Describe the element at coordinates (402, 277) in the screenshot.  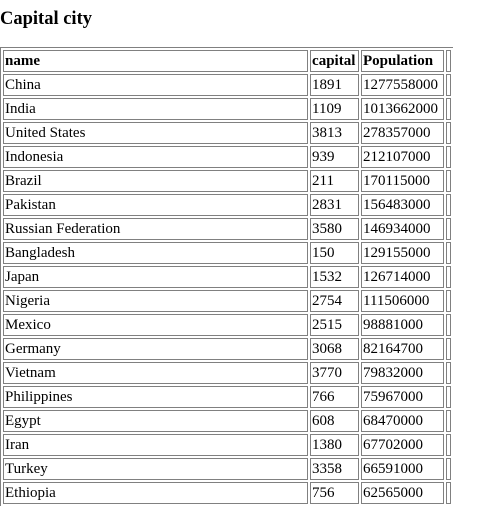
I see `cell-population: 126714000` at that location.